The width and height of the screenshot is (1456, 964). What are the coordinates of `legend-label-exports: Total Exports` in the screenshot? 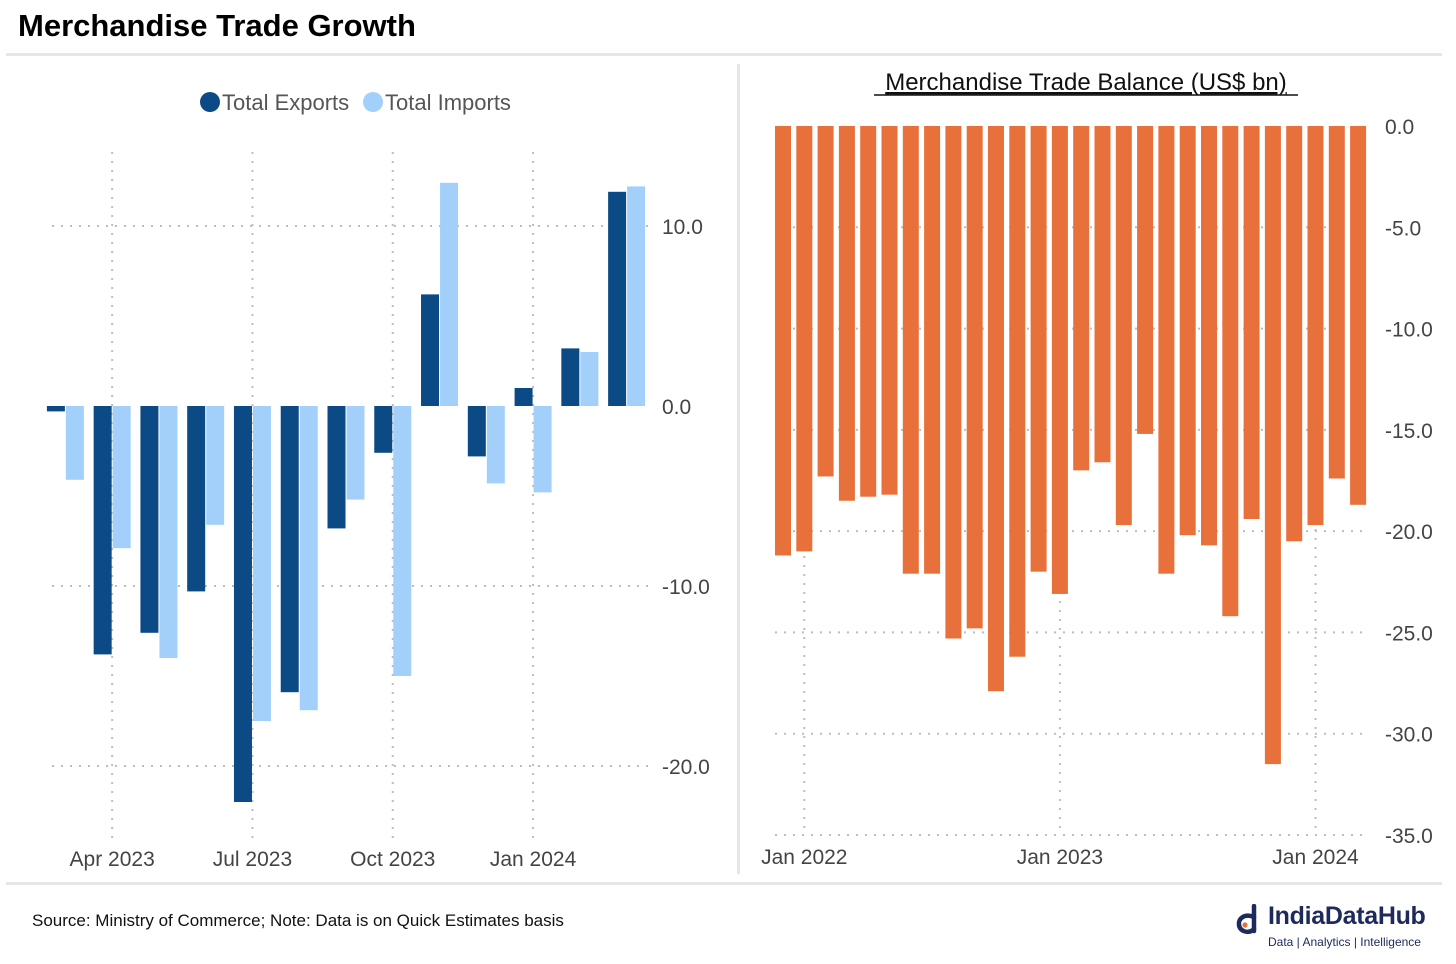 It's located at (285, 102).